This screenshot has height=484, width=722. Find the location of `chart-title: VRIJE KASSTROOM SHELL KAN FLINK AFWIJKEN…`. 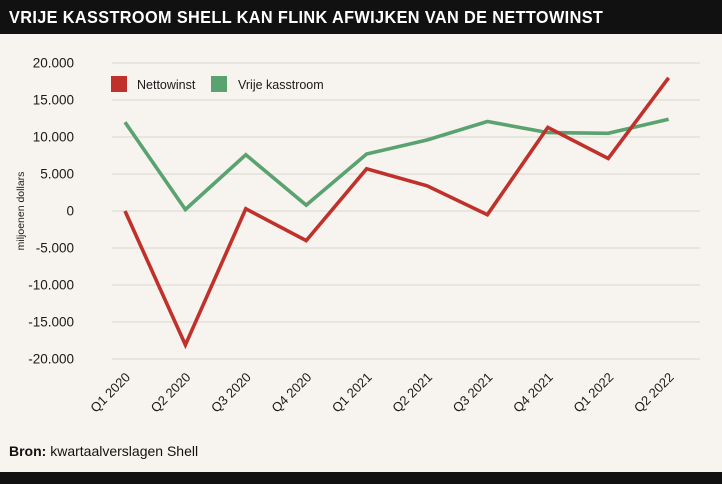

chart-title: VRIJE KASSTROOM SHELL KAN FLINK AFWIJKEN… is located at coordinates (306, 17).